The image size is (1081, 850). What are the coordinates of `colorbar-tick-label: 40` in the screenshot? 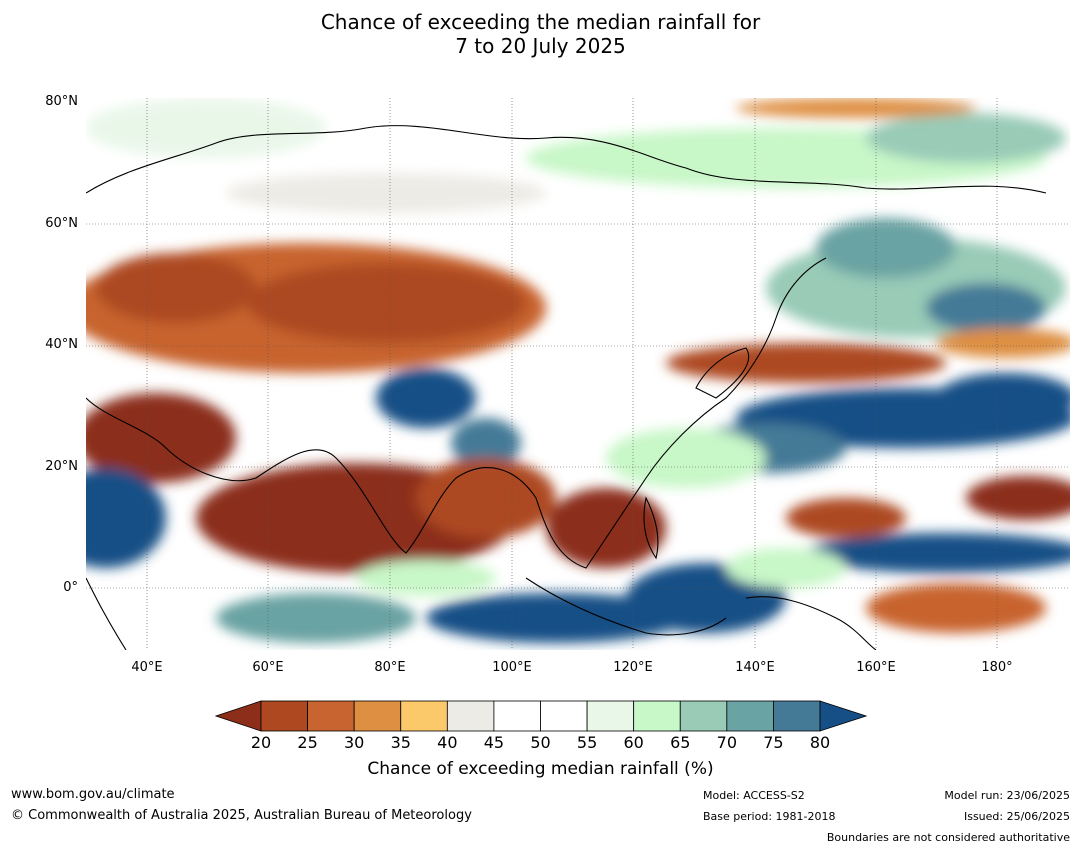 It's located at (447, 742).